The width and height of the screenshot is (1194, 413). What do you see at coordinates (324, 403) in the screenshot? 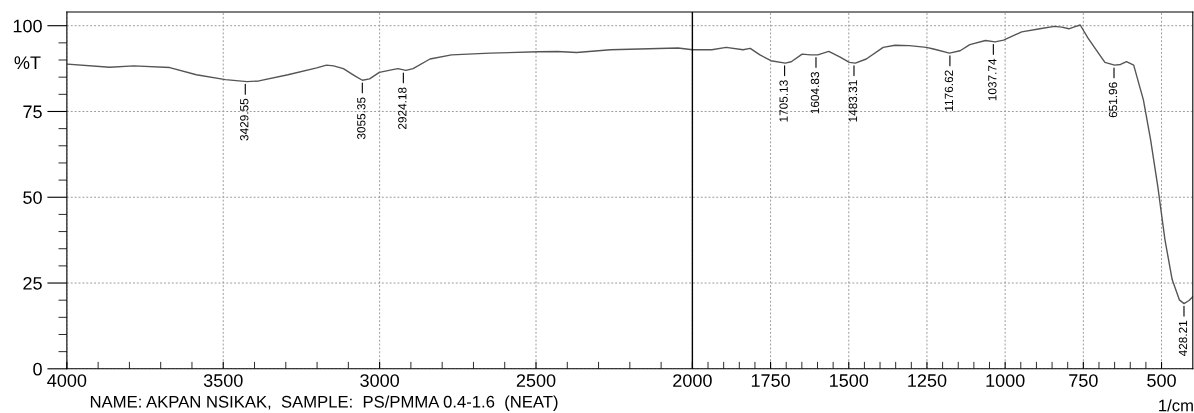
I see `text: NAME: AKPAN NSIKAK, SAMPLE: PS/PMMA 0.4-1.6 (NEAT)` at bounding box center [324, 403].